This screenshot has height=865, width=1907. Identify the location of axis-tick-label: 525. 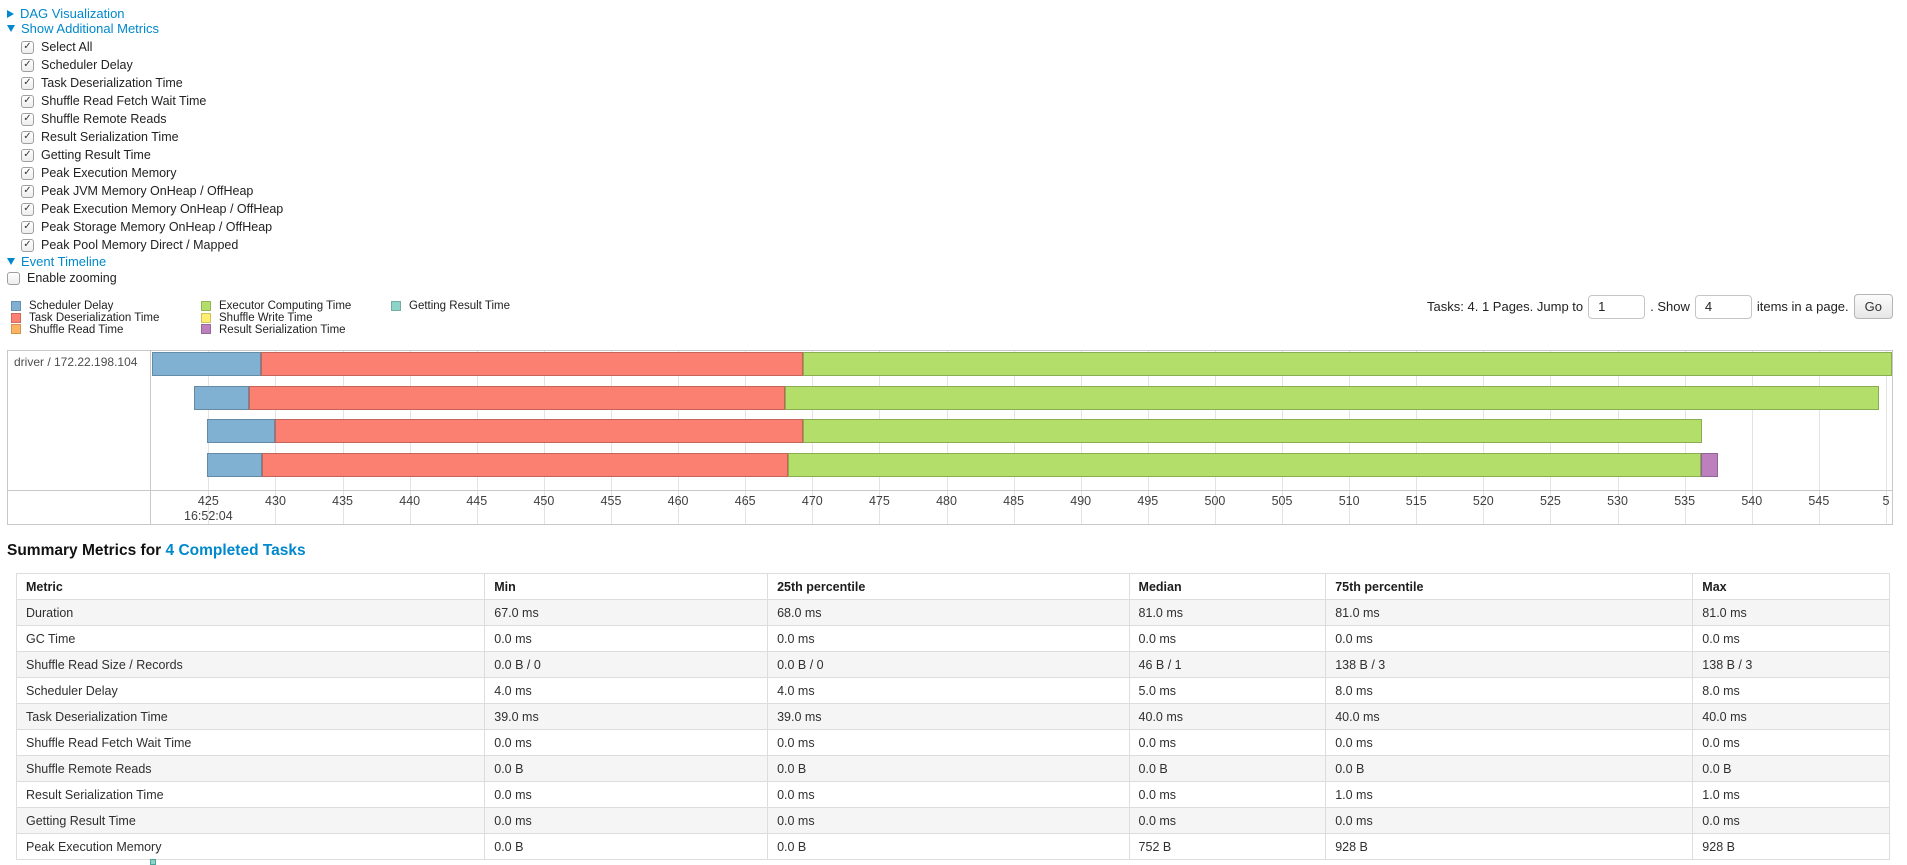
(1550, 501).